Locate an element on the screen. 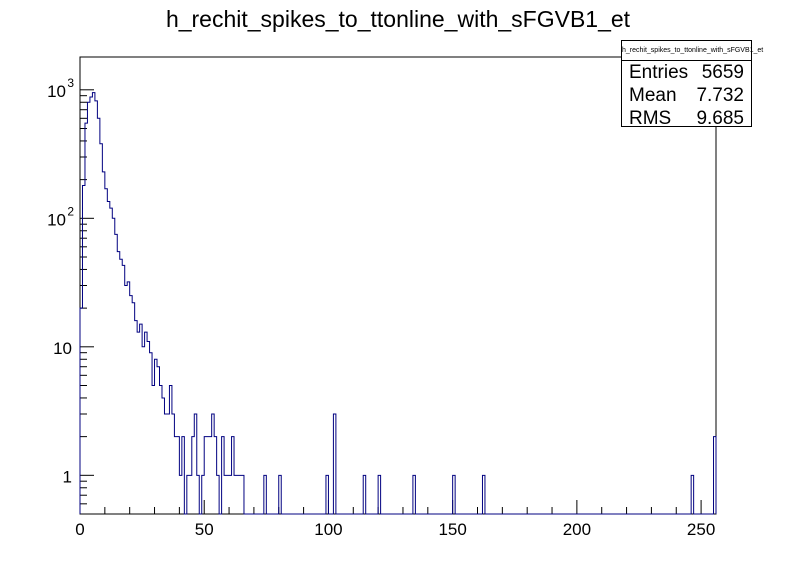  stats-row-entries: Entries 5659 is located at coordinates (686, 72).